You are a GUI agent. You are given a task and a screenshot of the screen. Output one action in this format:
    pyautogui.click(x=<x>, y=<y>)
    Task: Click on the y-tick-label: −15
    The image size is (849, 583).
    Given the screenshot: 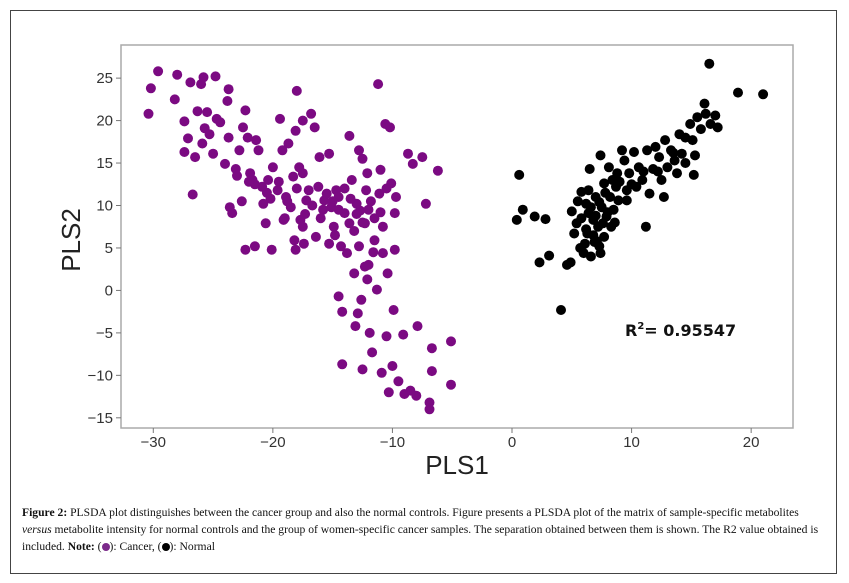 What is the action you would take?
    pyautogui.click(x=100, y=418)
    